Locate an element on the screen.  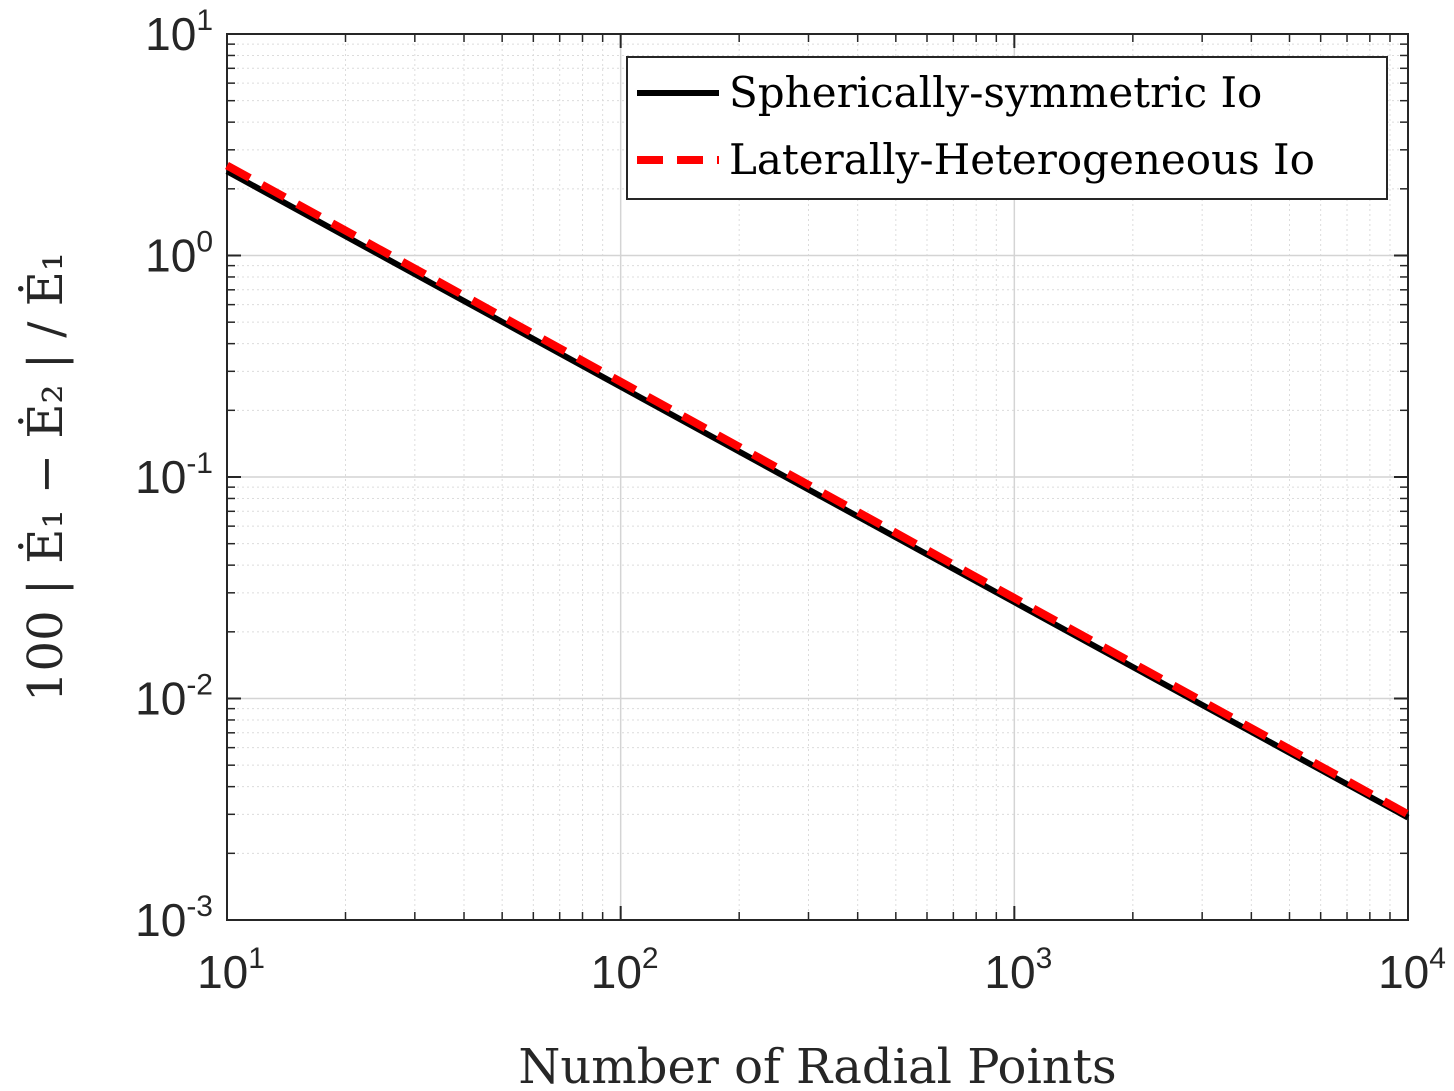
x-tick-label-3: 10⁴ is located at coordinates (1412, 970).